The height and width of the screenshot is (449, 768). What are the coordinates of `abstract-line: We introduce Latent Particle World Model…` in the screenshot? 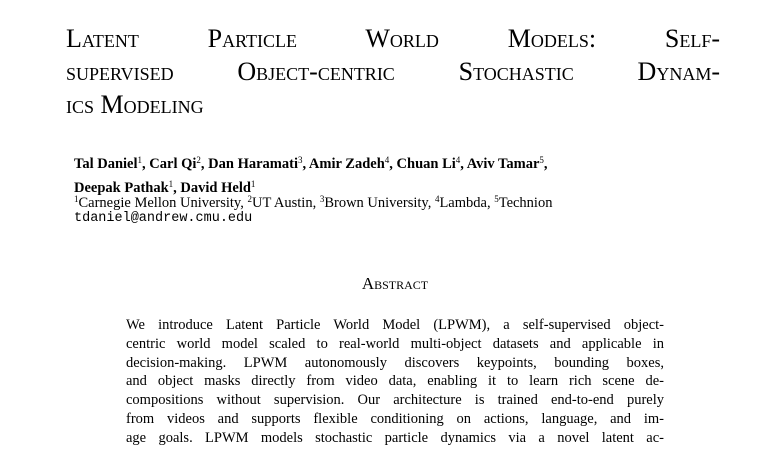 It's located at (395, 325).